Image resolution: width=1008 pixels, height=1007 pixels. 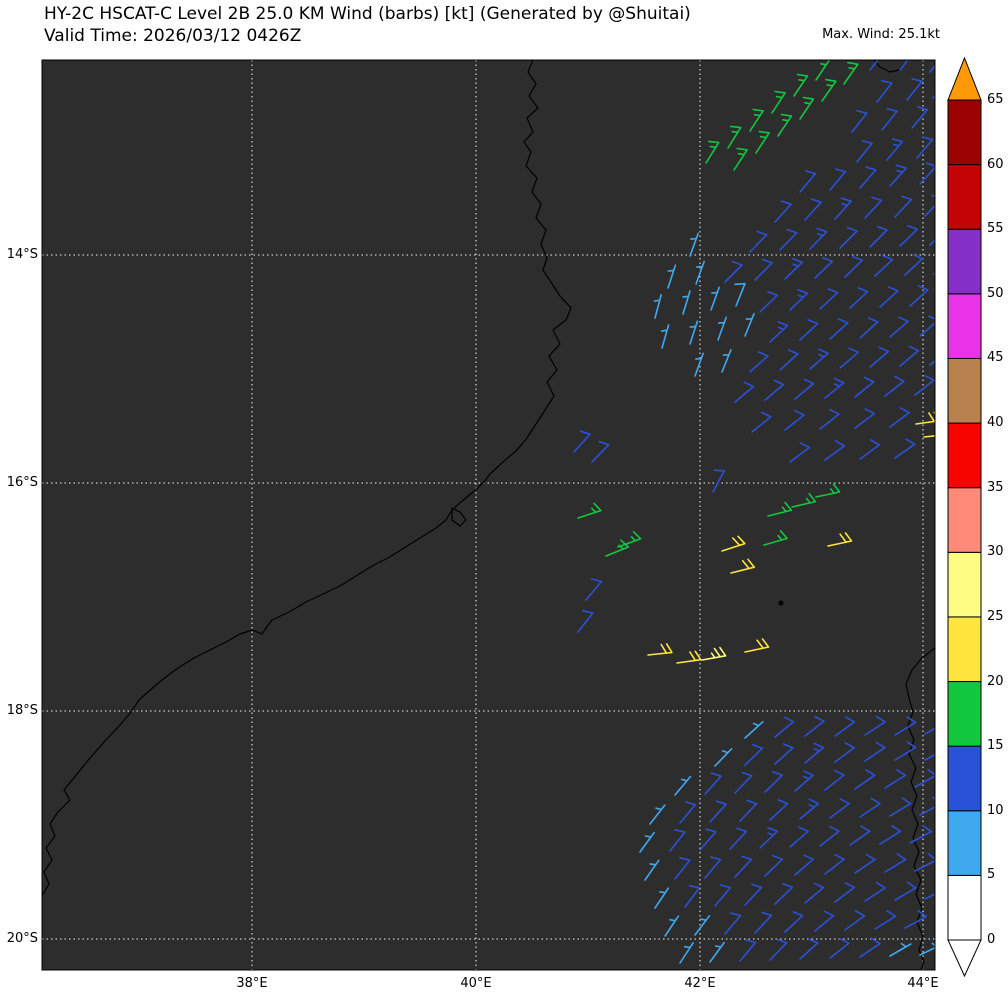 What do you see at coordinates (991, 939) in the screenshot?
I see `colorbar-tick-label: 0` at bounding box center [991, 939].